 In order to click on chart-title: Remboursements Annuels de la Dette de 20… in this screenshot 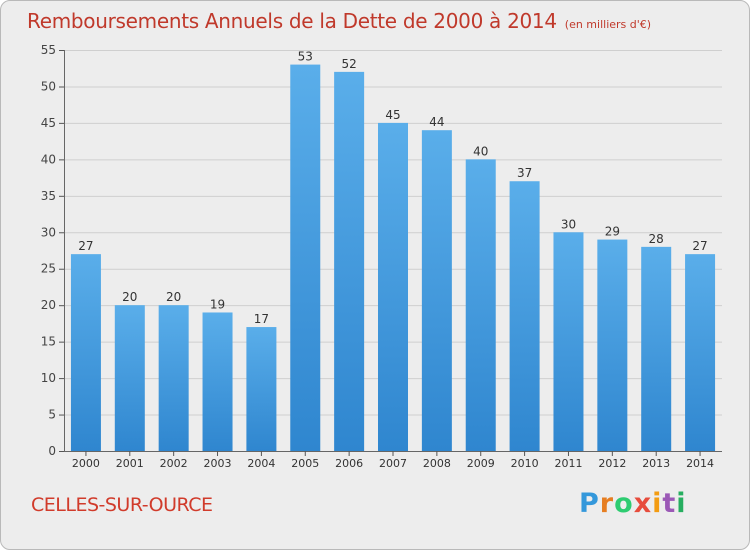, I will do `click(339, 21)`.